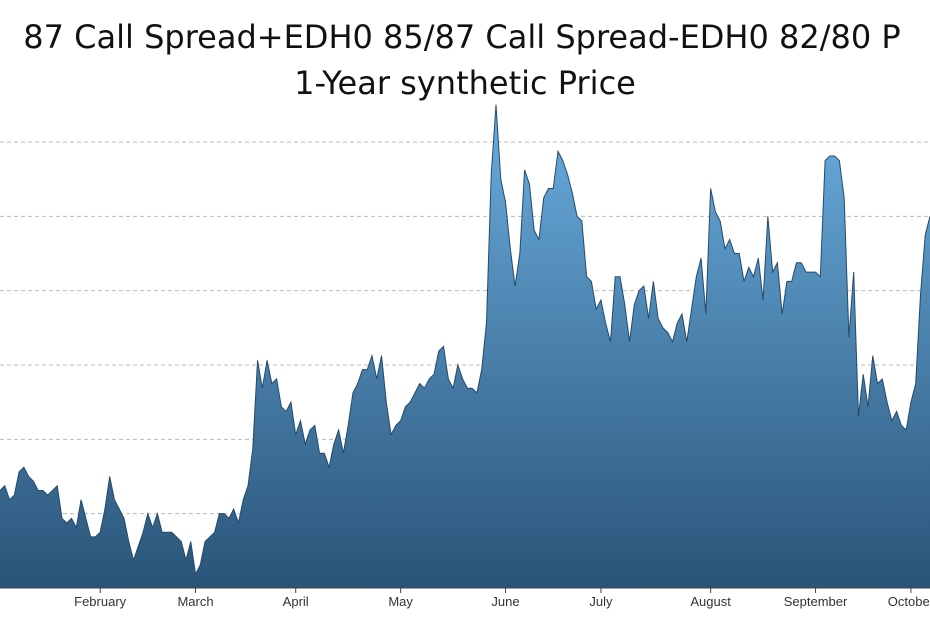 This screenshot has height=620, width=930. I want to click on x-tick-label-0: February, so click(100, 601).